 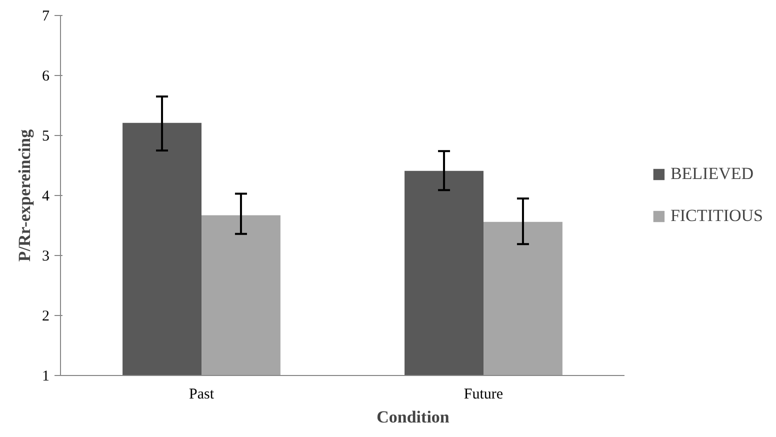 I want to click on x-tick-label: Past, so click(x=202, y=394).